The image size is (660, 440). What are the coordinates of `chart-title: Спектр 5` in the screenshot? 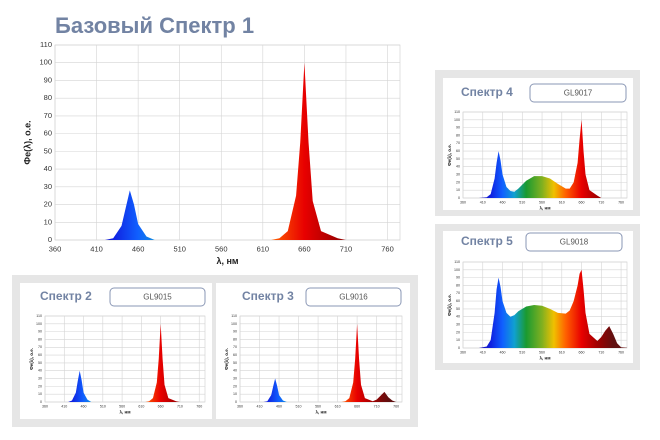 It's located at (487, 241).